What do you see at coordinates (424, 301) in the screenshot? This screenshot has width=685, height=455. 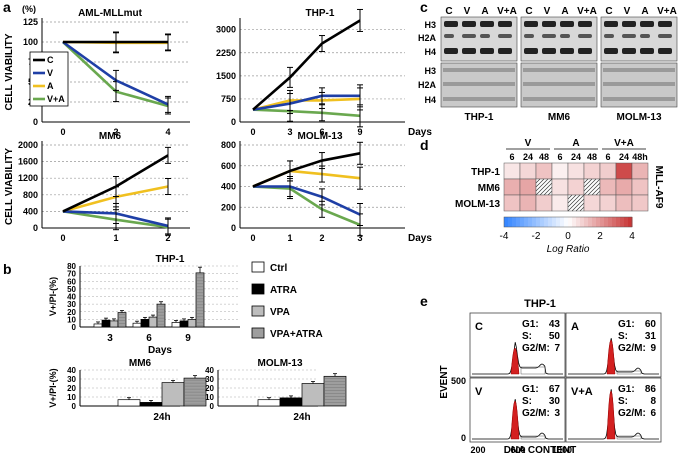 I see `panel-label-e: e` at bounding box center [424, 301].